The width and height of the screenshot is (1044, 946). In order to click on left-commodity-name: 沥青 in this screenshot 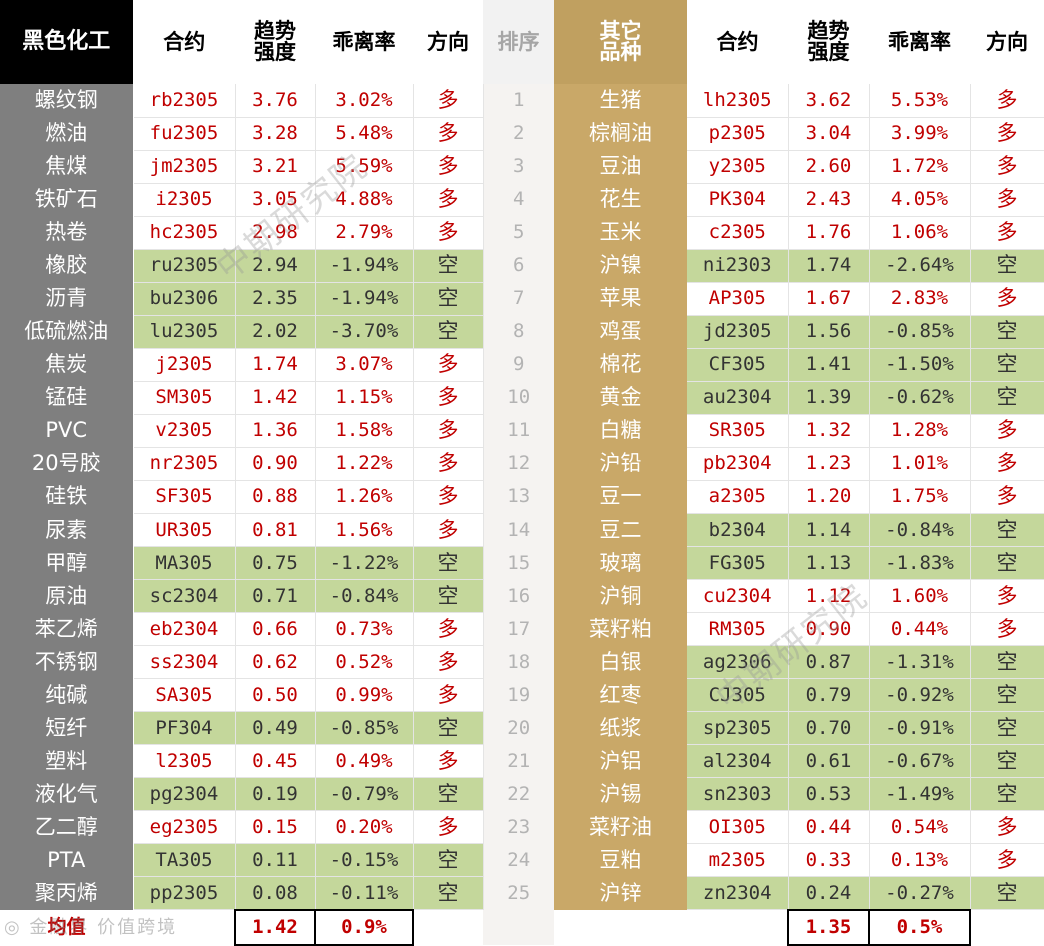, I will do `click(67, 299)`.